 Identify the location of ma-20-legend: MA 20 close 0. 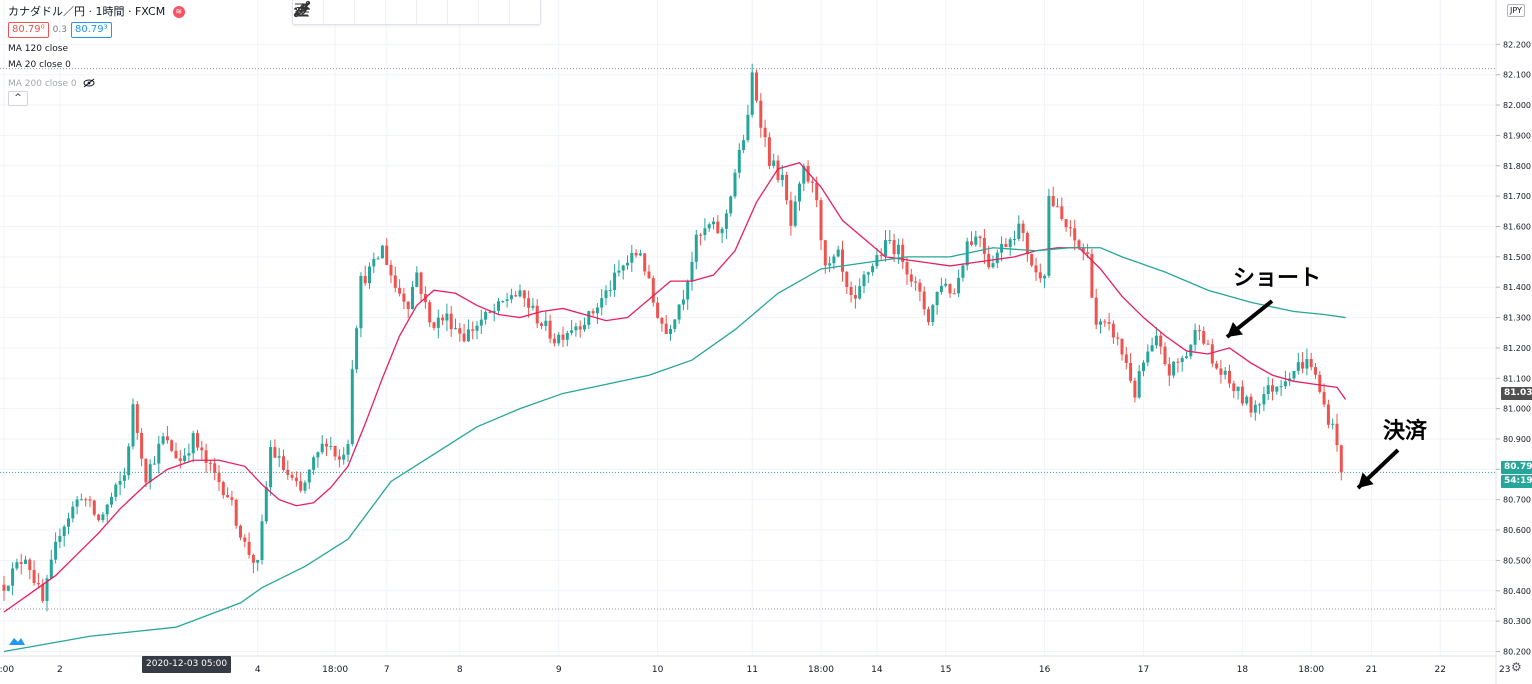
(39, 65).